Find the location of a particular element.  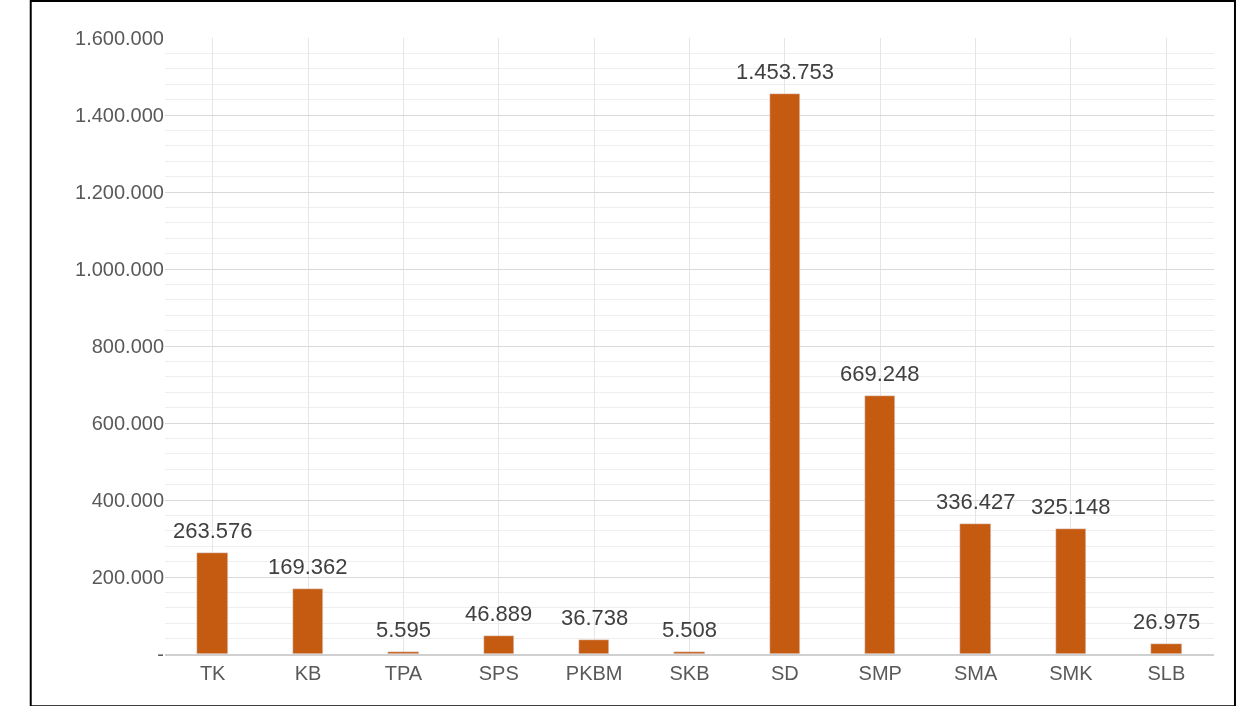

data-label: 325.148 is located at coordinates (1071, 506).